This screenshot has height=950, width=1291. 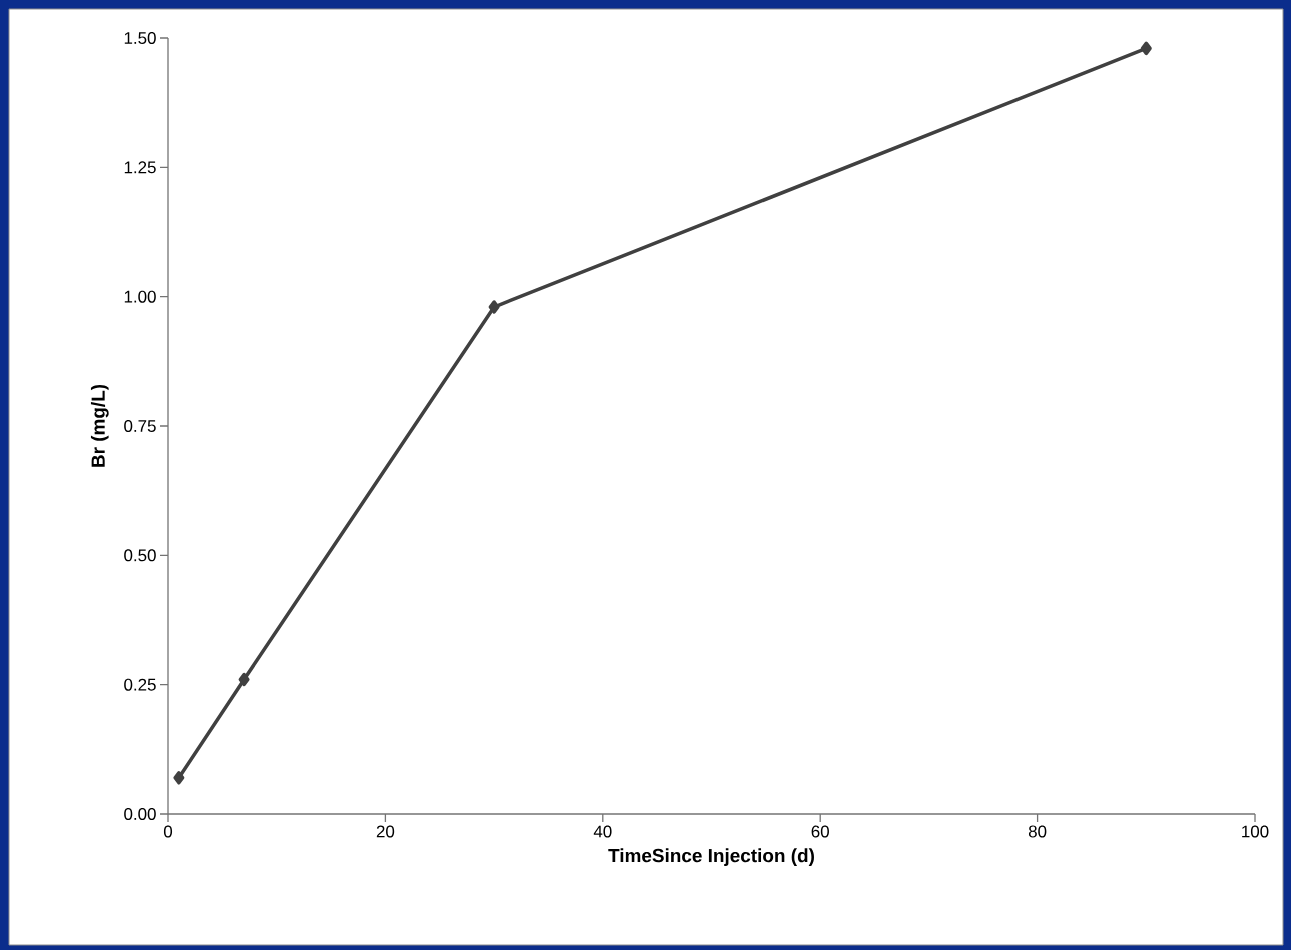 I want to click on x-tick-label: 60, so click(x=820, y=831).